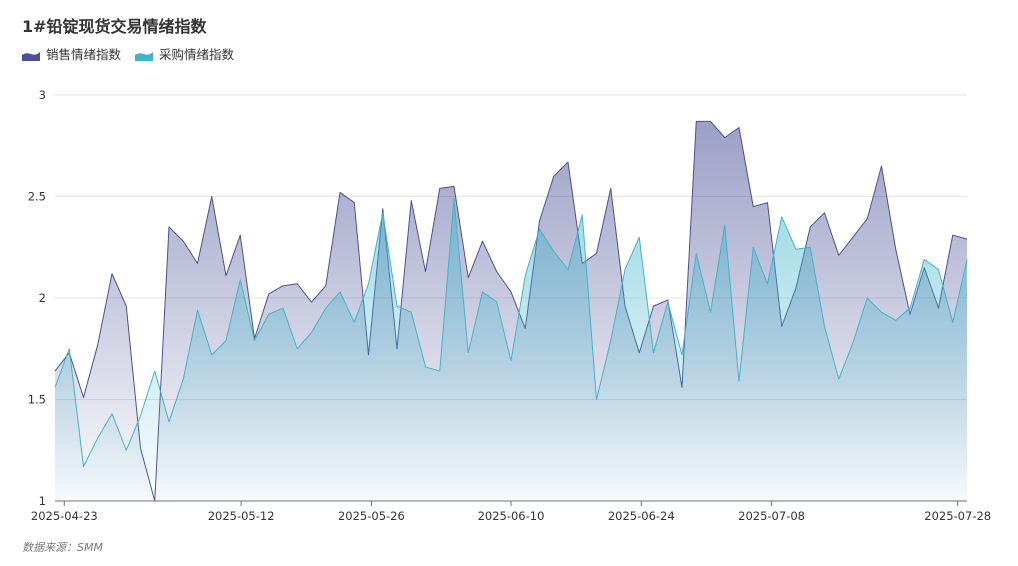  I want to click on x-tick-label: 2025-07-28, so click(957, 516).